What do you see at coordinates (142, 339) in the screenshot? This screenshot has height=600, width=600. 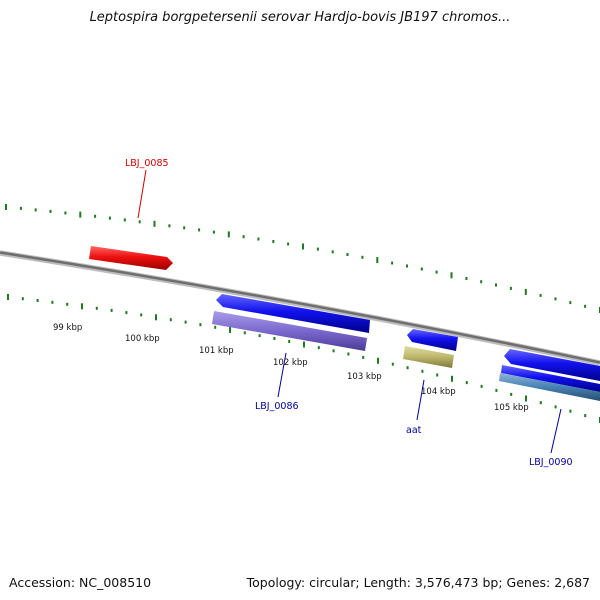 I see `kbp-label: 100 kbp` at bounding box center [142, 339].